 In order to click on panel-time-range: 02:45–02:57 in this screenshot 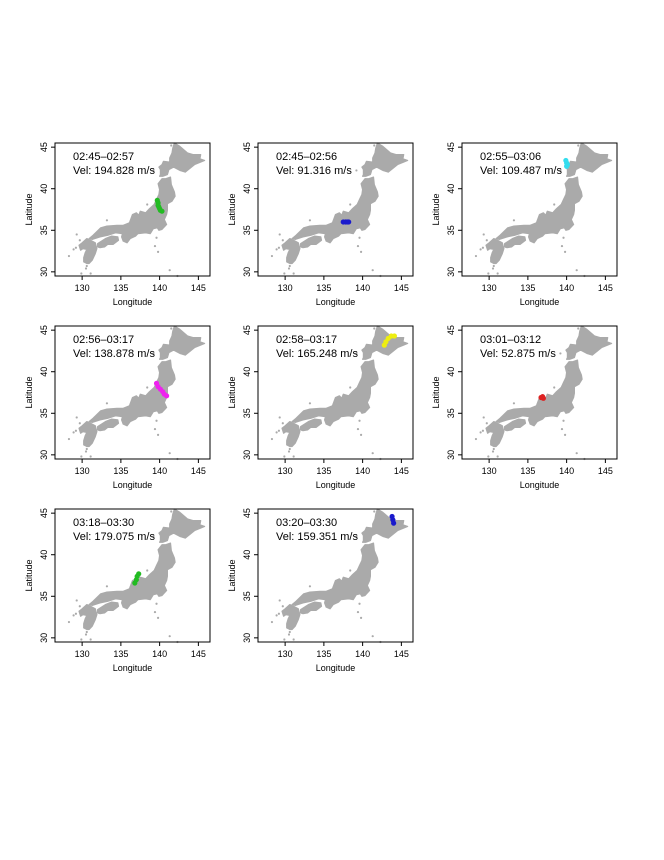, I will do `click(103, 157)`.